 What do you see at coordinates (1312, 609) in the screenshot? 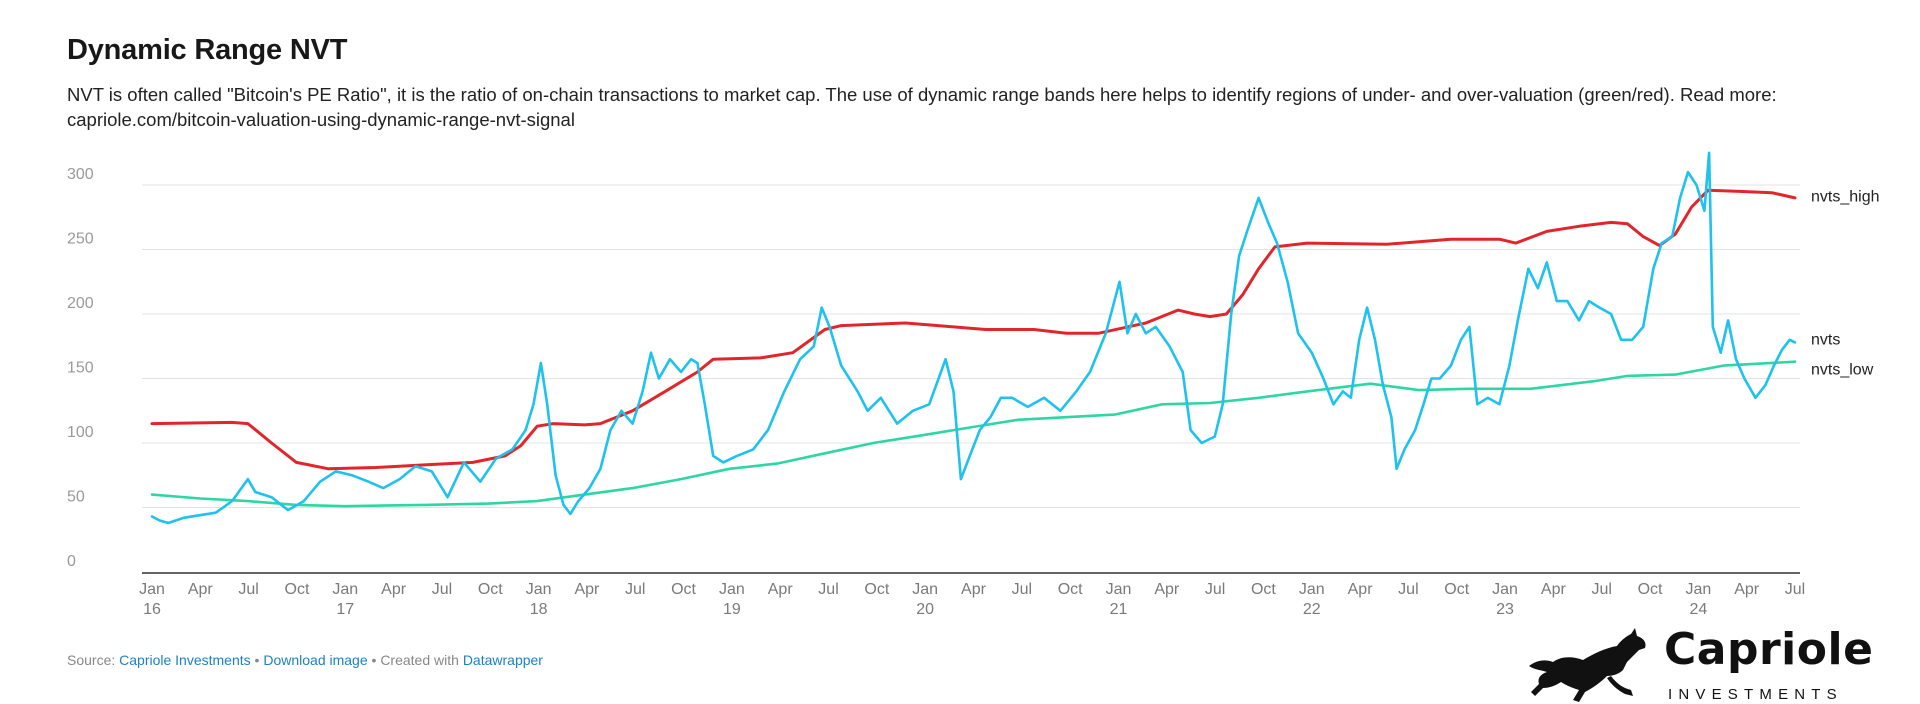
I see `x-tick-year: 22` at bounding box center [1312, 609].